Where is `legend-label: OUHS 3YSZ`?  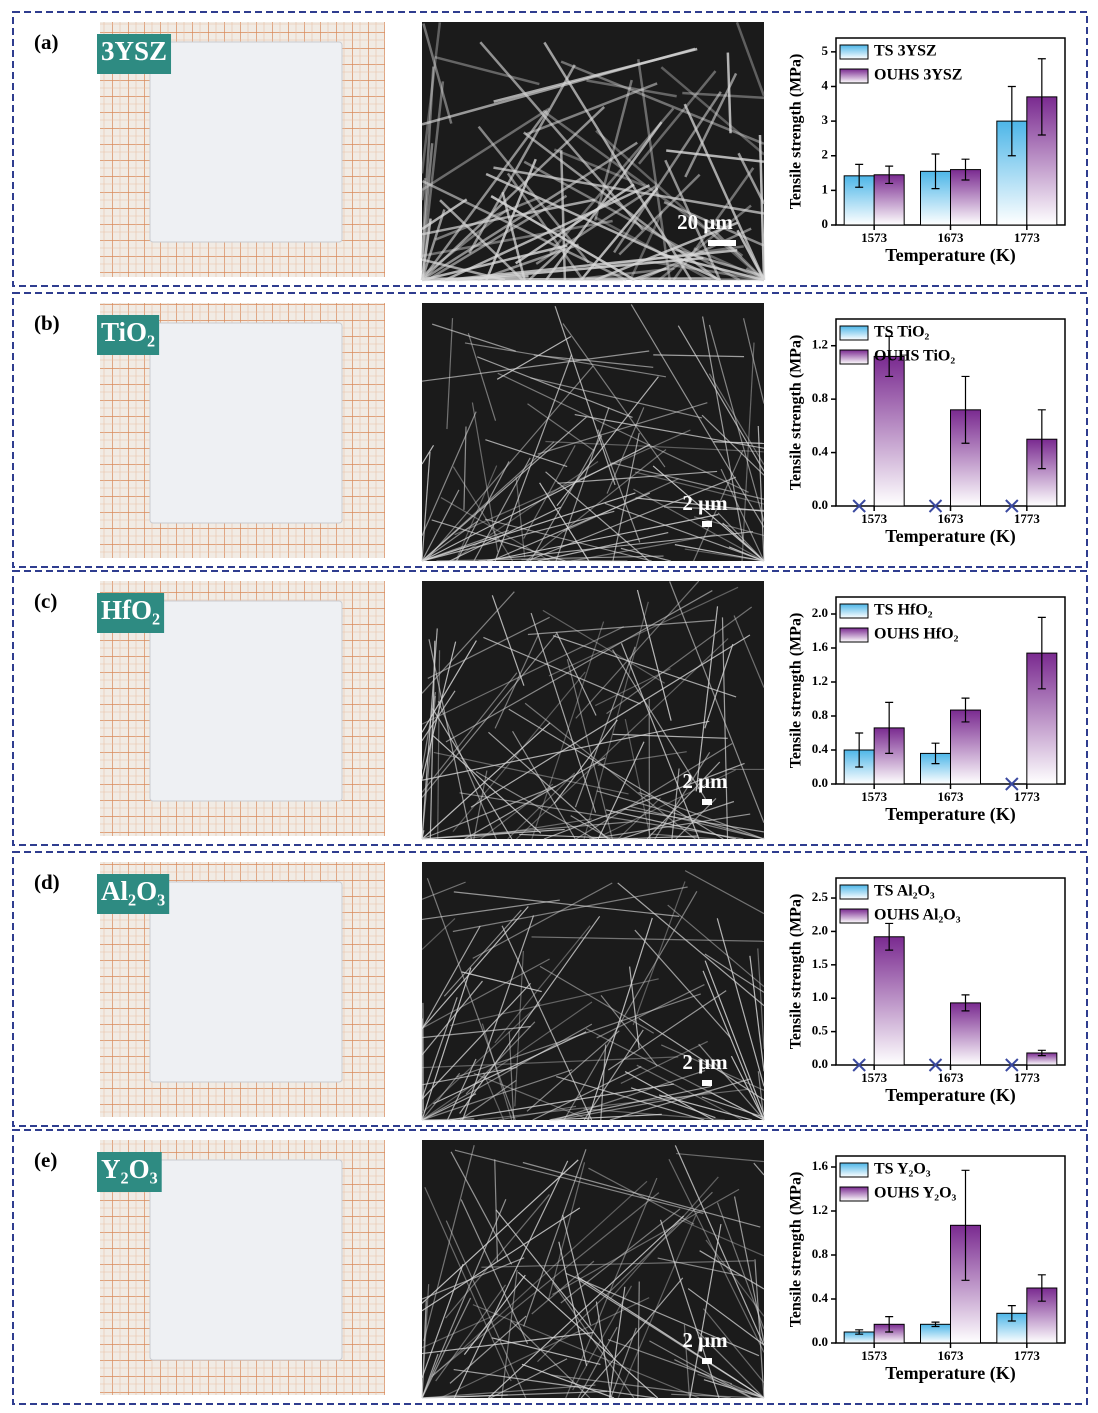
legend-label: OUHS 3YSZ is located at coordinates (918, 75).